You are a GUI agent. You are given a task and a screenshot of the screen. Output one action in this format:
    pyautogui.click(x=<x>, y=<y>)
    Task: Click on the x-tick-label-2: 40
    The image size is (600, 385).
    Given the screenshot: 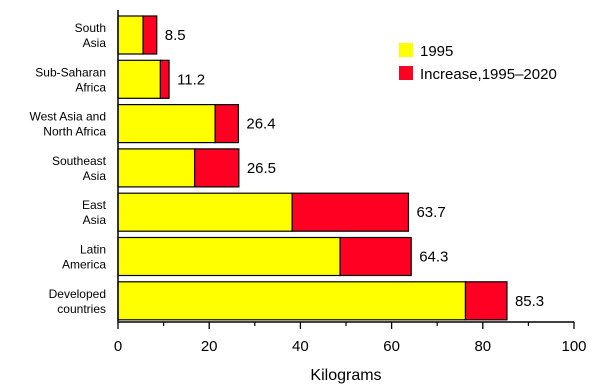 What is the action you would take?
    pyautogui.click(x=300, y=346)
    